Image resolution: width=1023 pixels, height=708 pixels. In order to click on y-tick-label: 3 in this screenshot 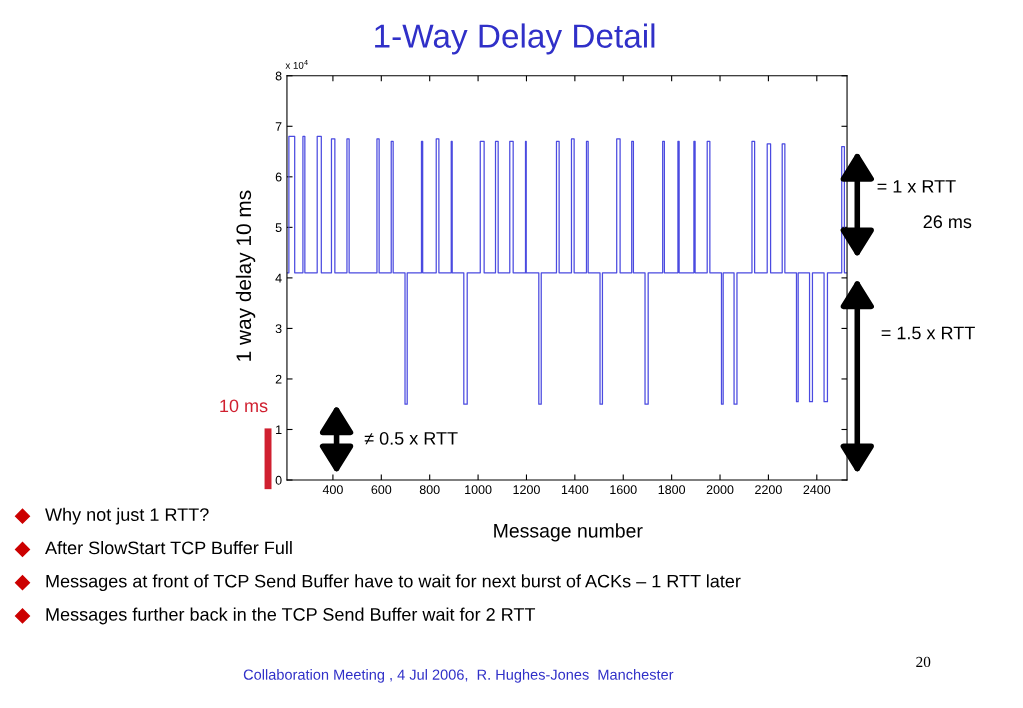, I will do `click(278, 329)`.